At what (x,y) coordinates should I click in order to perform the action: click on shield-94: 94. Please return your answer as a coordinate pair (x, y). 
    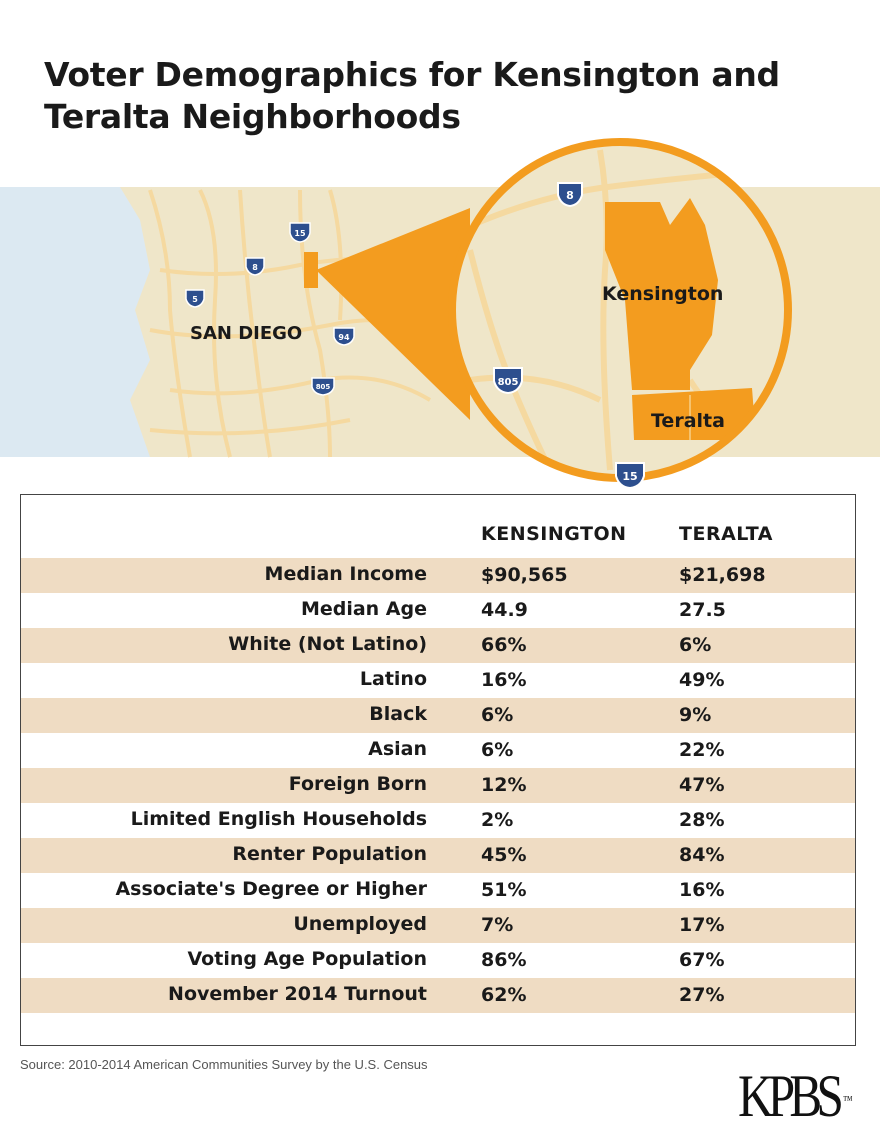
    Looking at the image, I should click on (344, 336).